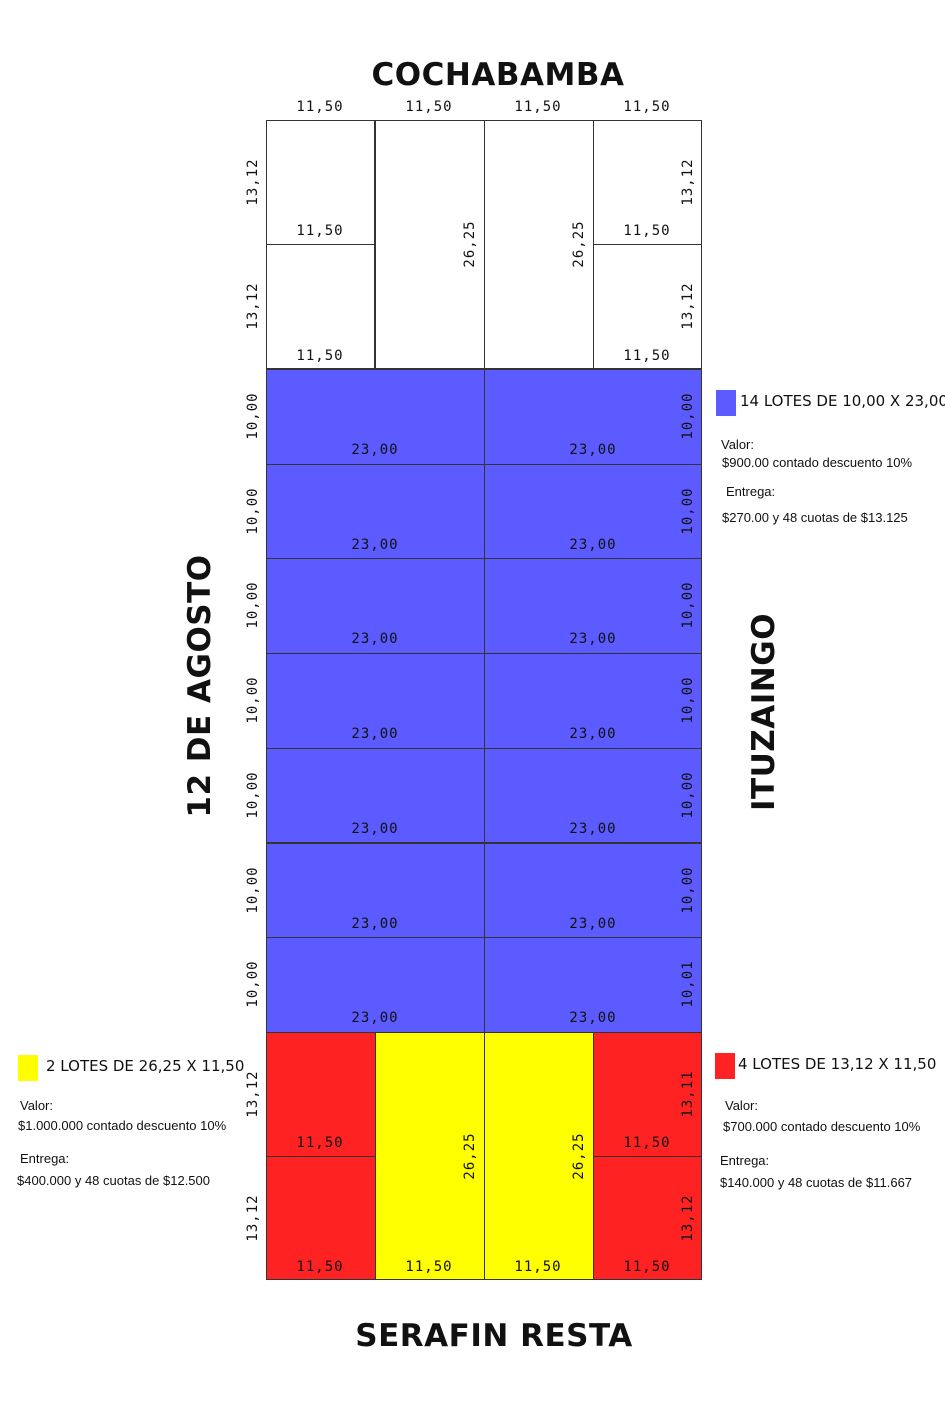 The image size is (945, 1418). What do you see at coordinates (200, 686) in the screenshot?
I see `street-west: 12 DE AGOSTO` at bounding box center [200, 686].